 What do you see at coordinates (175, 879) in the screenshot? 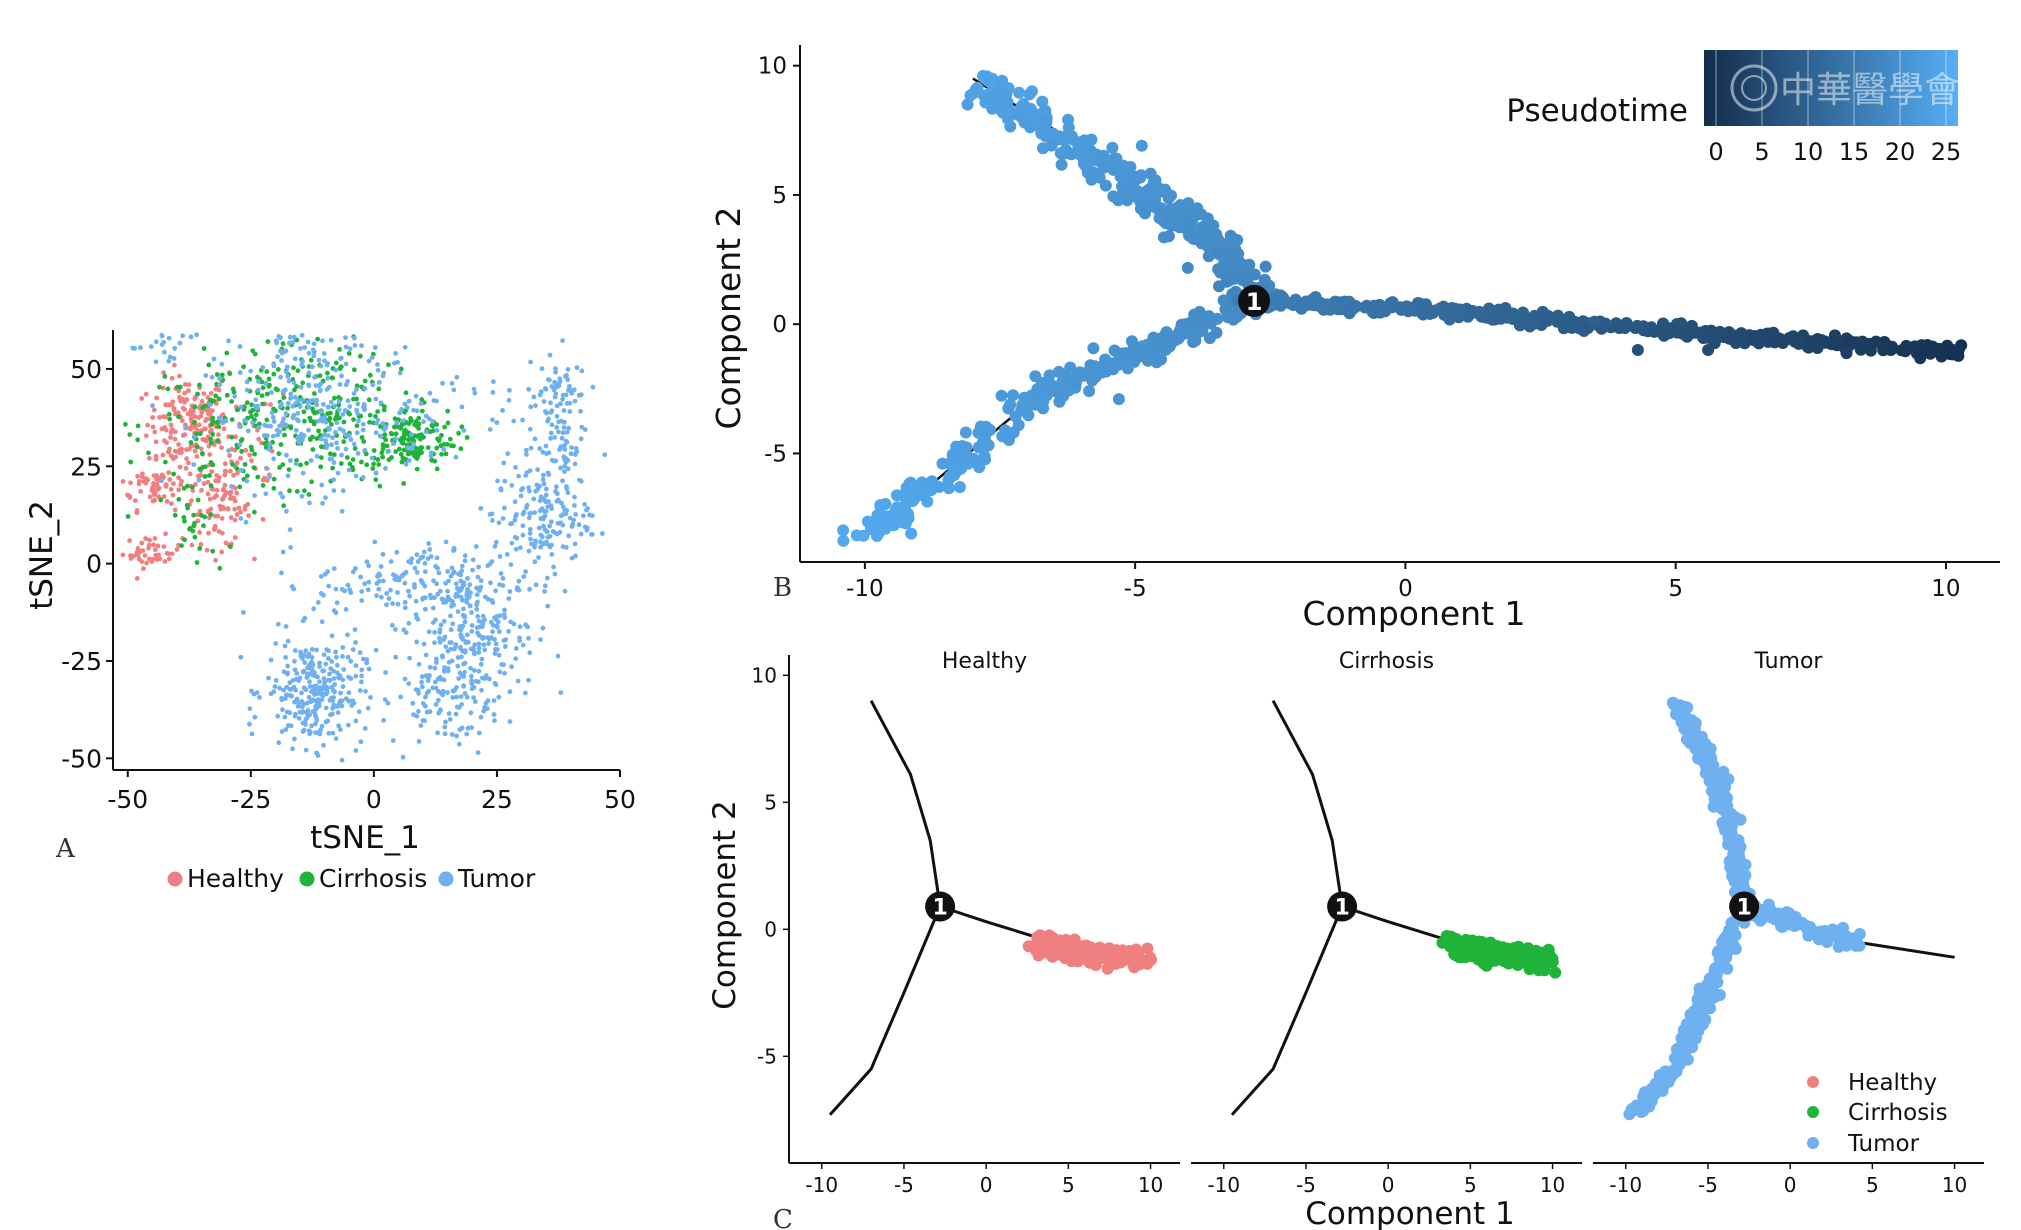
I see `legend-dot-healthy` at bounding box center [175, 879].